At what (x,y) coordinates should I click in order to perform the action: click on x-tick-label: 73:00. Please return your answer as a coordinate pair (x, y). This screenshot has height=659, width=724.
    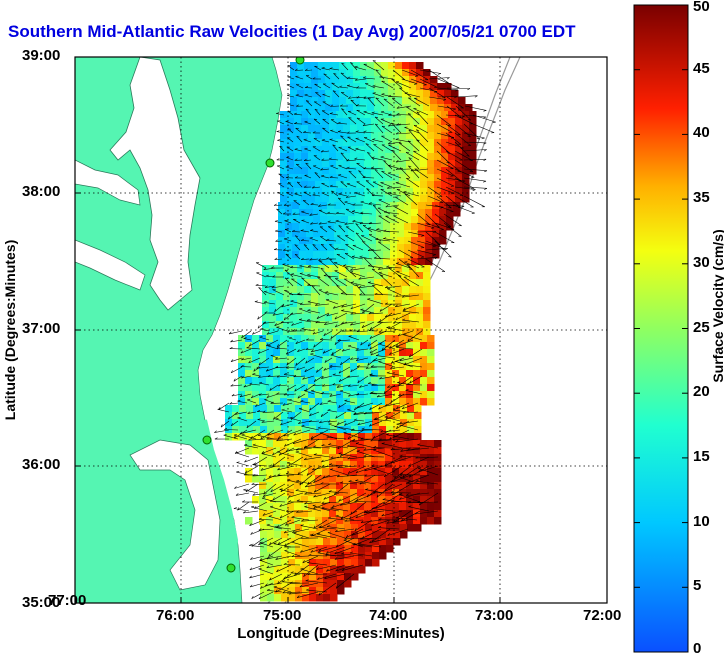
    Looking at the image, I should click on (494, 615).